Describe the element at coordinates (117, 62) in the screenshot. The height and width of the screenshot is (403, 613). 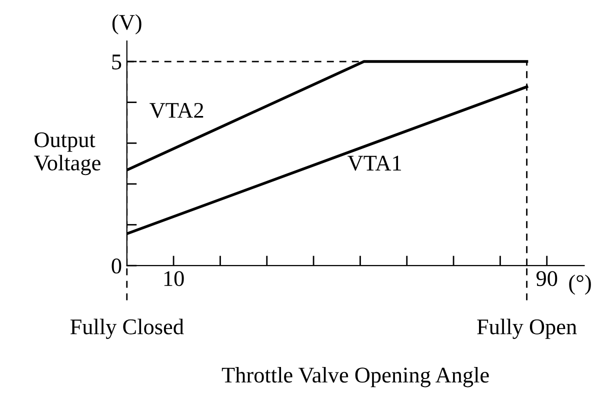
I see `y-tick-label: 5` at that location.